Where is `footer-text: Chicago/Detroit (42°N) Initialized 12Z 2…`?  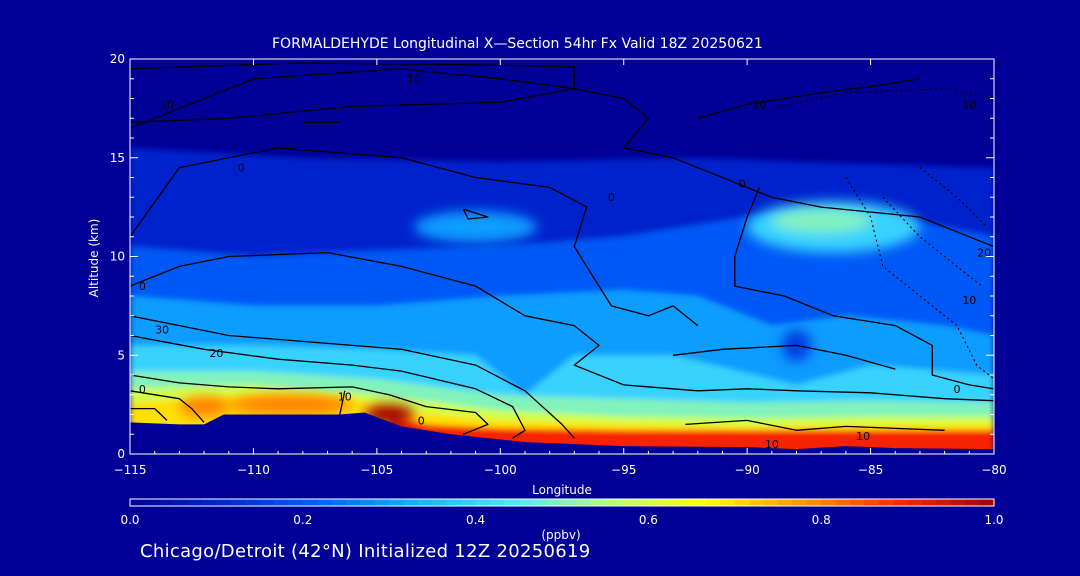 footer-text: Chicago/Detroit (42°N) Initialized 12Z 2… is located at coordinates (365, 551).